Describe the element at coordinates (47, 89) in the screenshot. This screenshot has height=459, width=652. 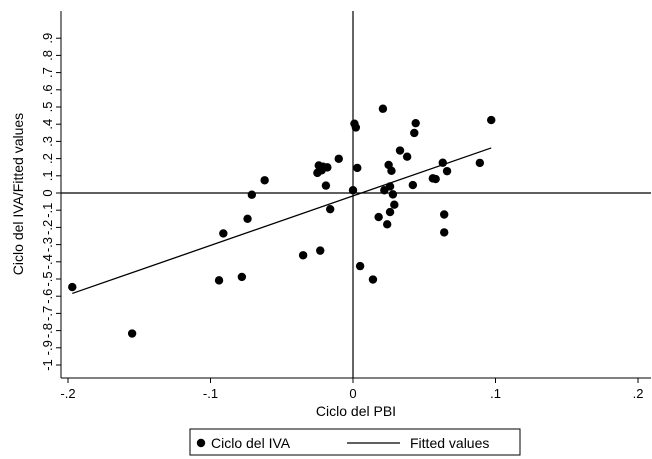
I see `y-tick-label: .6` at that location.